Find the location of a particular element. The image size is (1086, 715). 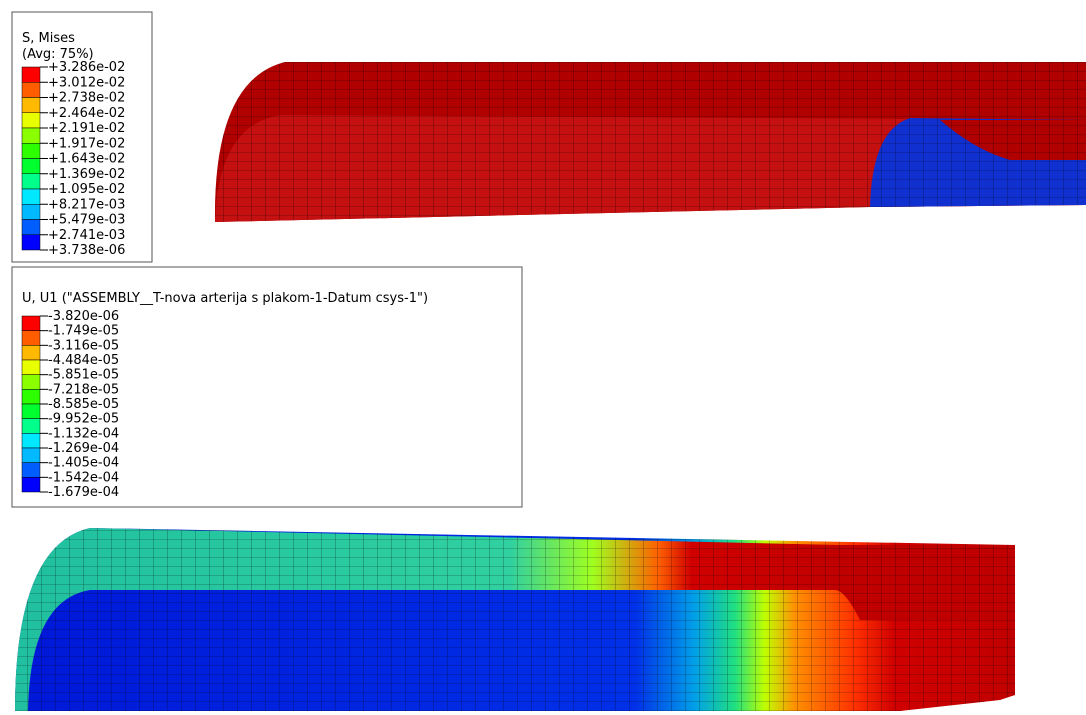

legend-label: -5.851e-05 is located at coordinates (83, 375).